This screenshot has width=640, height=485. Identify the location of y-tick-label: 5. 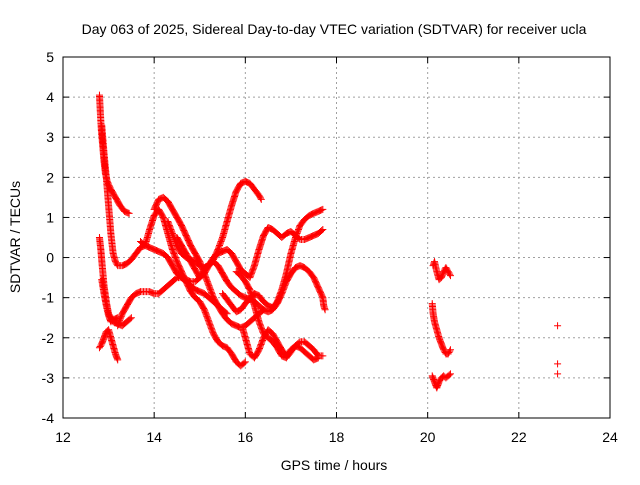
(50, 57).